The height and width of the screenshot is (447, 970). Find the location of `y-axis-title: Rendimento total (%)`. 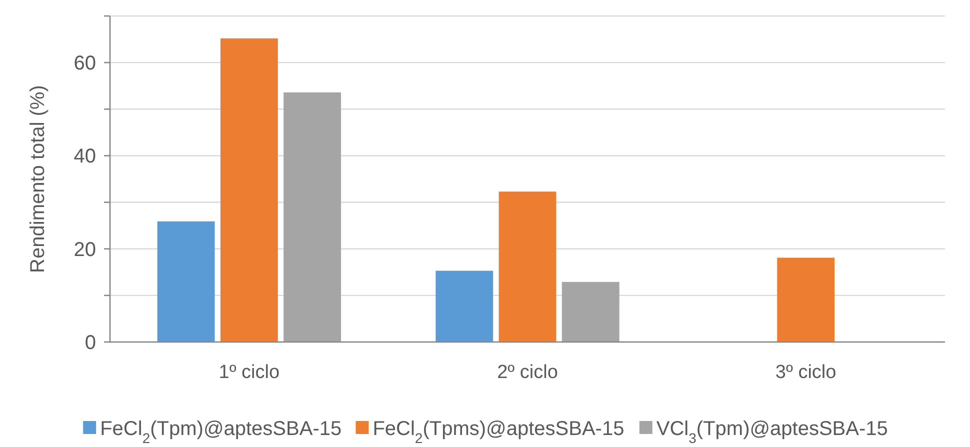

y-axis-title: Rendimento total (%) is located at coordinates (38, 179).